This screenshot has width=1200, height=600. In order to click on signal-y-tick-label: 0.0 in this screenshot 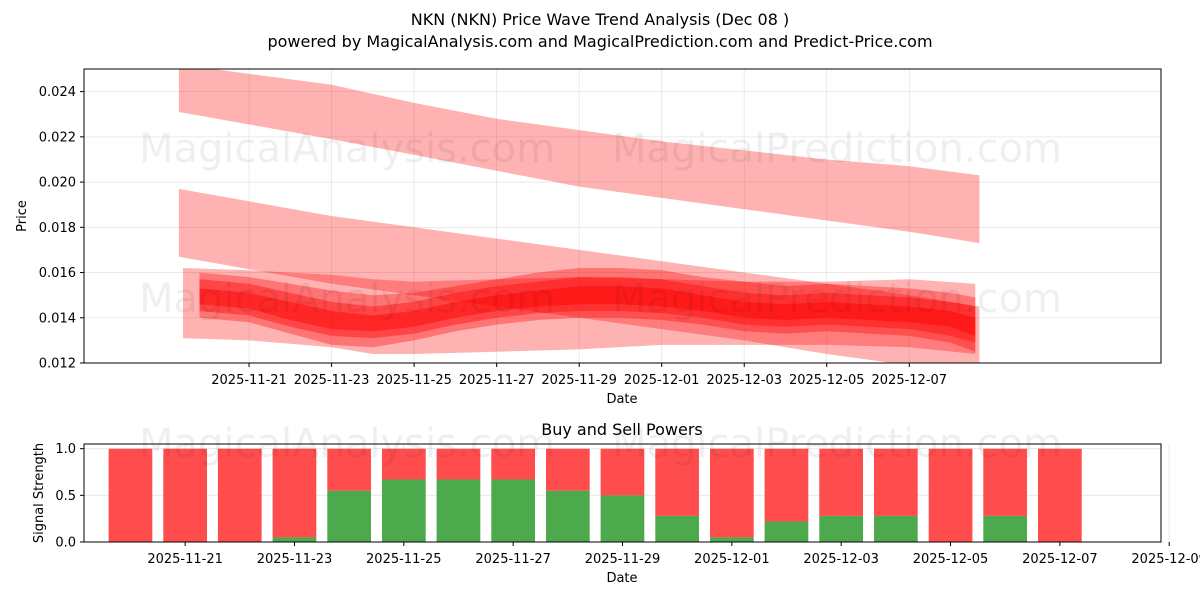, I will do `click(65, 543)`.